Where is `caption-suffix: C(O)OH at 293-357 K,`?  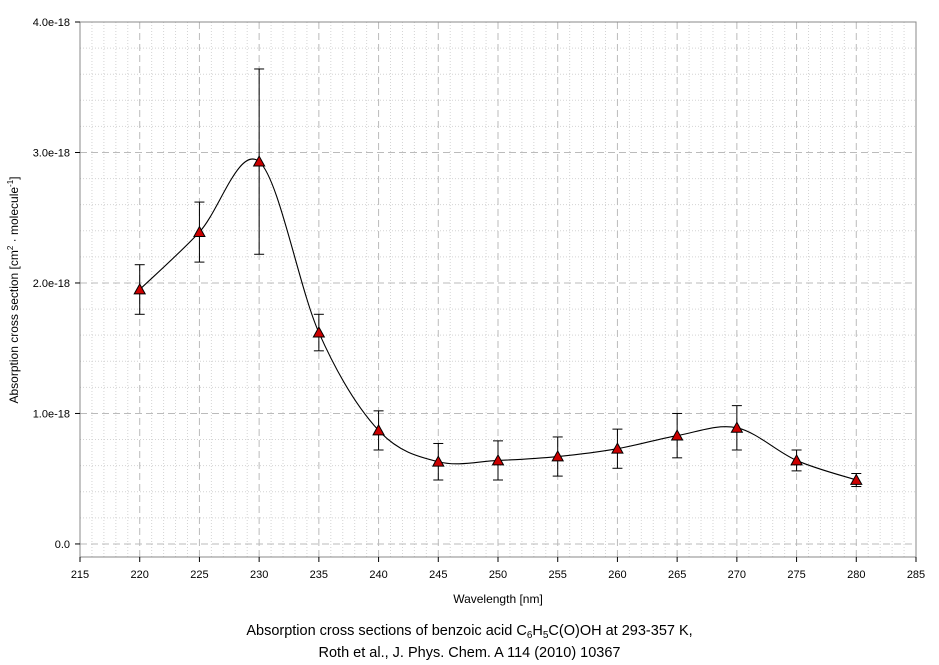
caption-suffix: C(O)OH at 293-357 K, is located at coordinates (620, 631).